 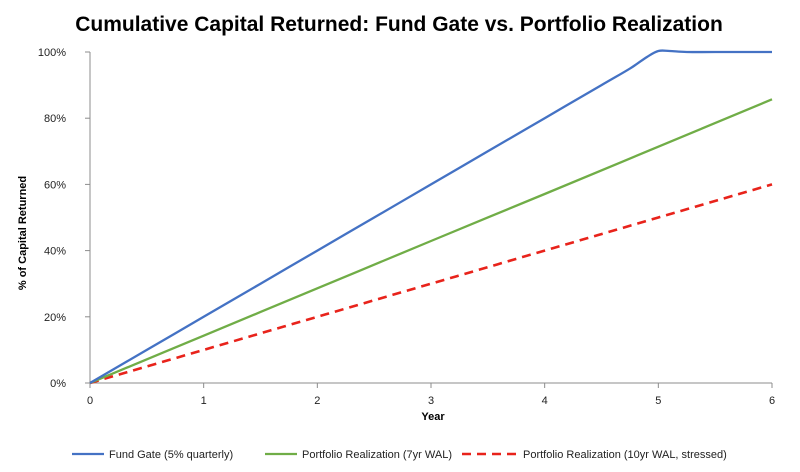 What do you see at coordinates (64, 218) in the screenshot?
I see `y-tick-labels: 0% 20% 40% 60% 80% 100%` at bounding box center [64, 218].